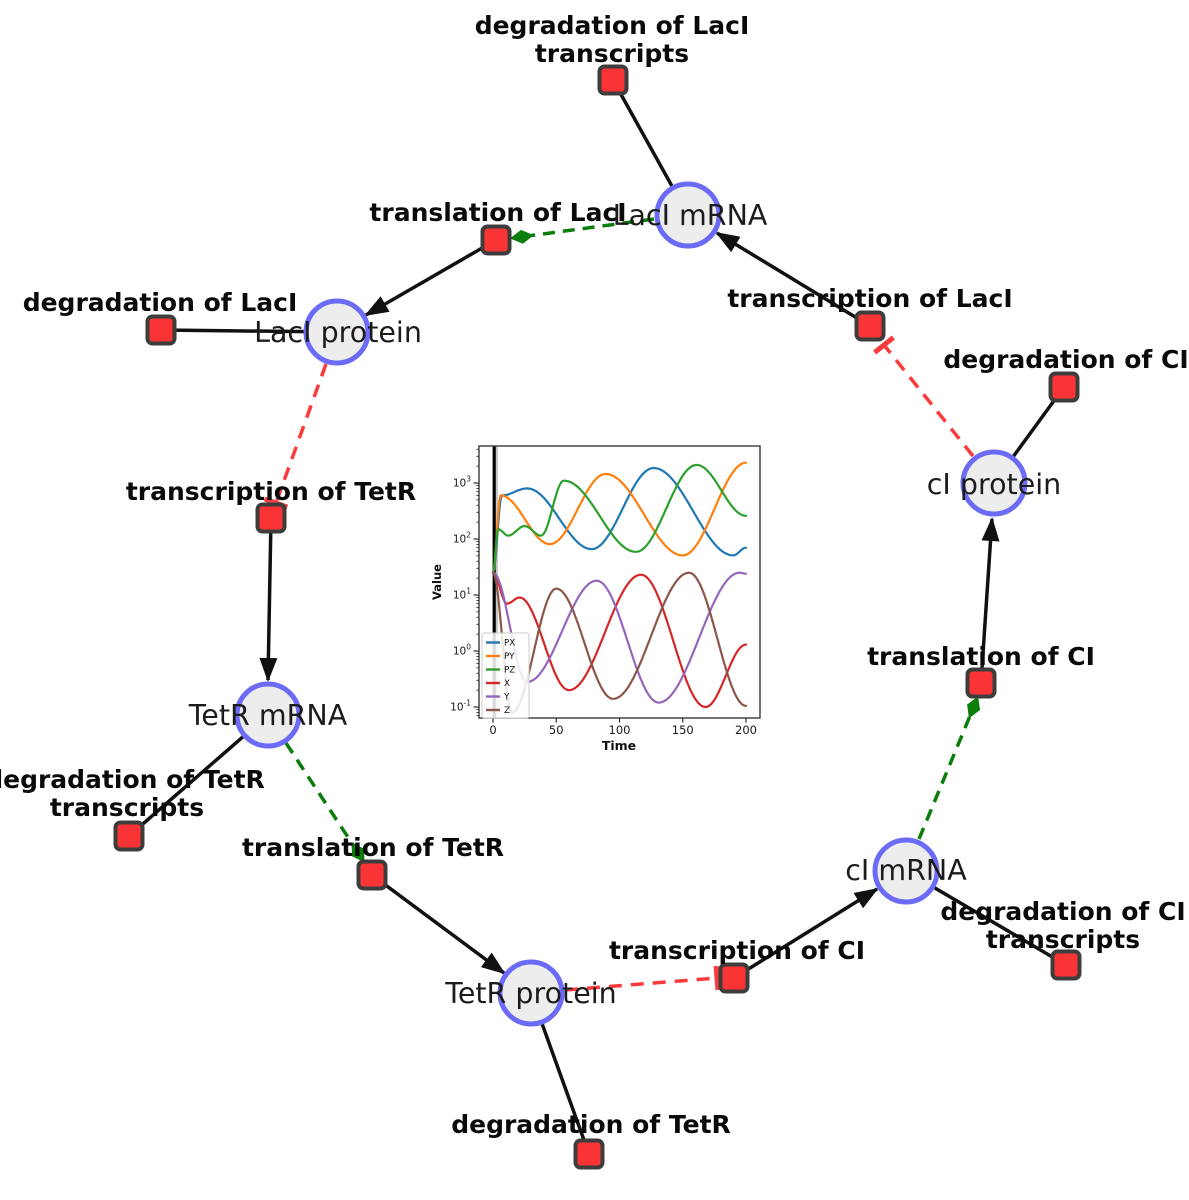 Image resolution: width=1189 pixels, height=1200 pixels. Describe the element at coordinates (295, 436) in the screenshot. I see `edge-inhibition-laci-protein-to-transcription-tetr` at that location.